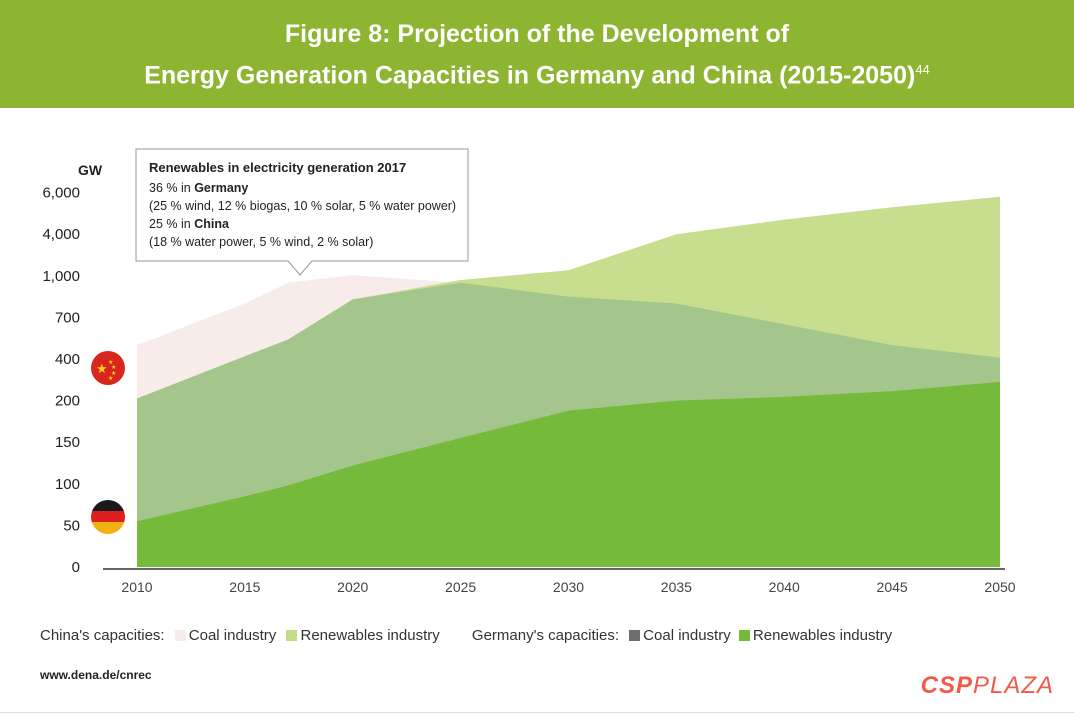 The height and width of the screenshot is (717, 1074). I want to click on y-axis-ticks: 0 50 100 150 200 400 700 1,000 4,000 6,000, so click(61, 380).